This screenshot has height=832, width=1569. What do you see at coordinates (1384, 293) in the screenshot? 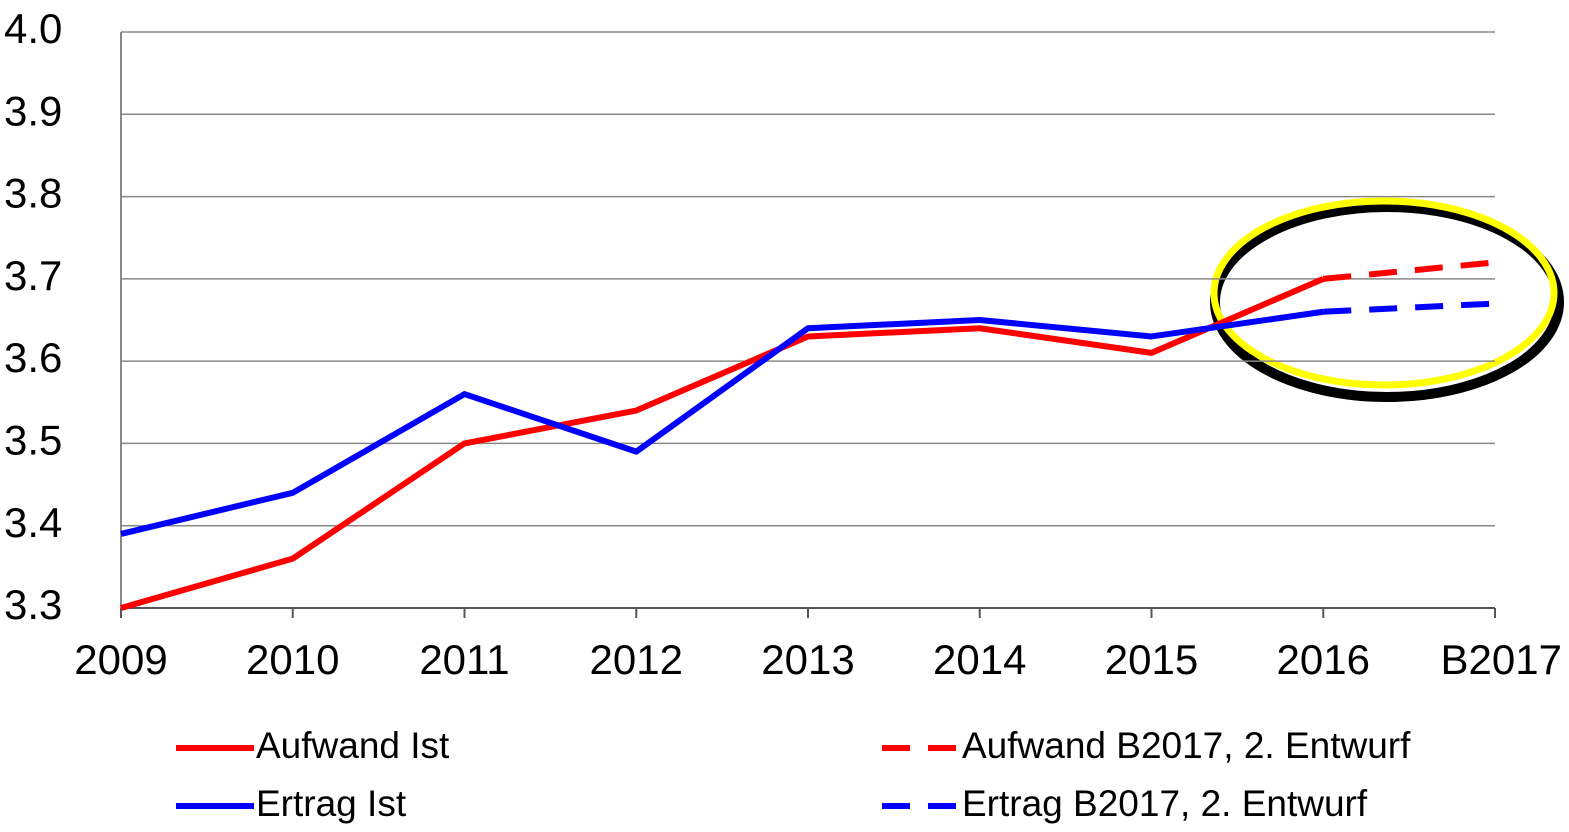
I see `highlight-ring` at bounding box center [1384, 293].